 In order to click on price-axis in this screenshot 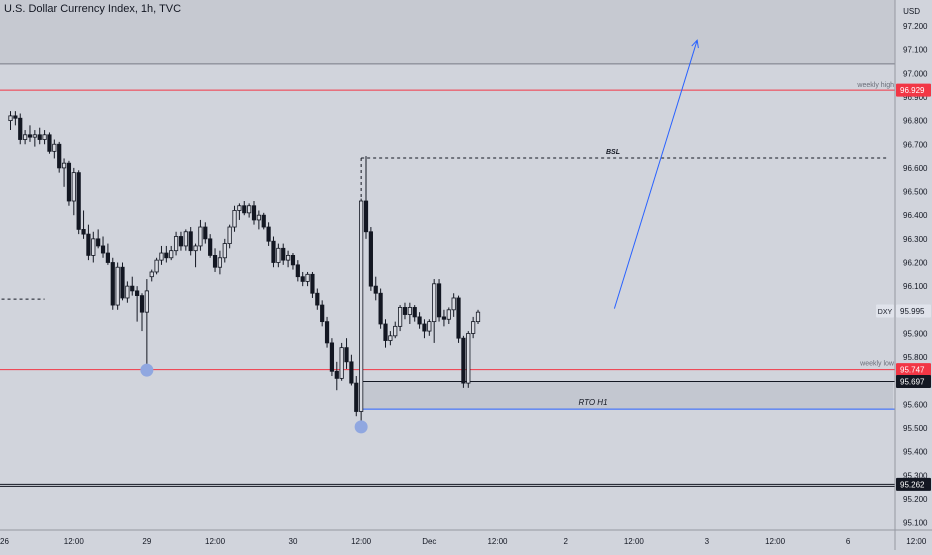, I will do `click(913, 275)`.